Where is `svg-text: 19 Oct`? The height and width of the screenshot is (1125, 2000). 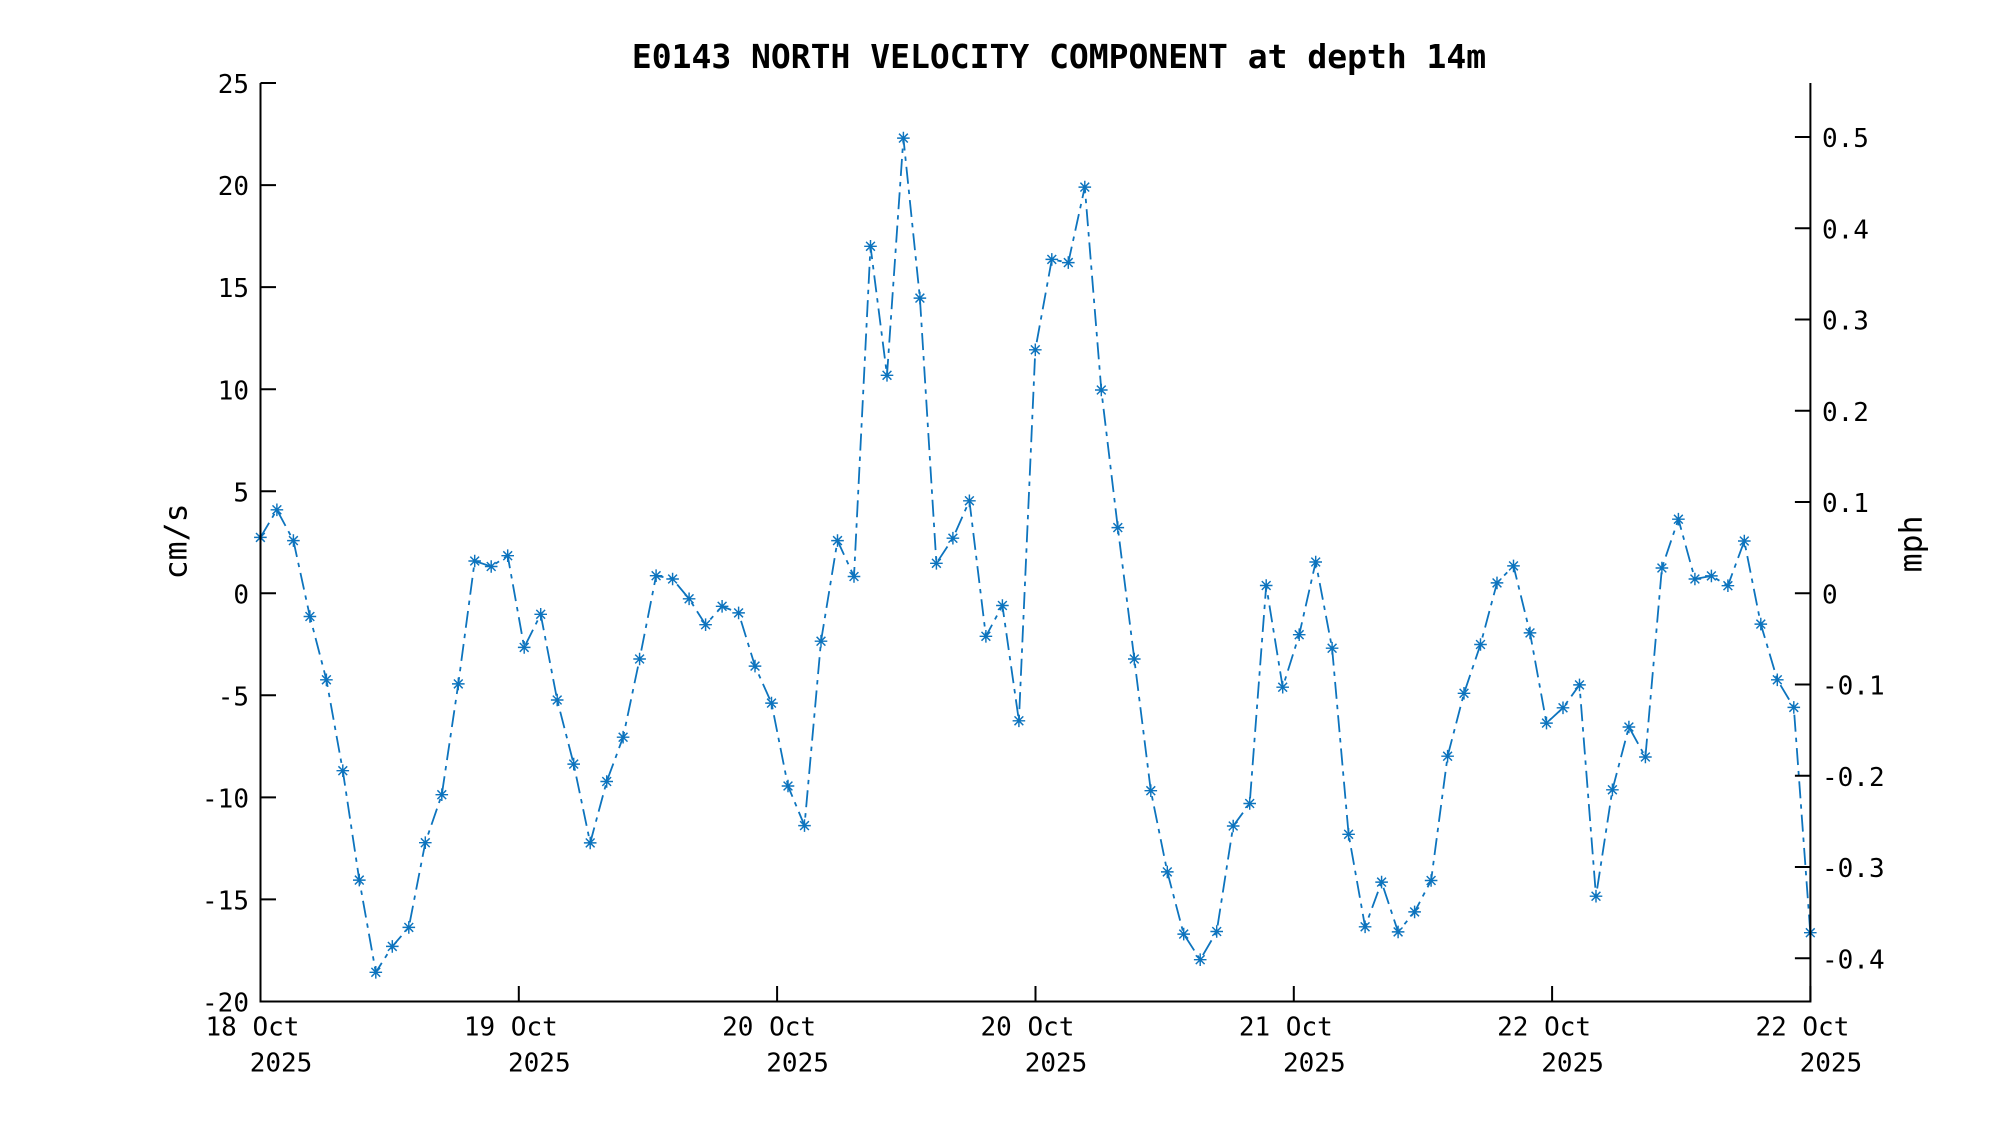
svg-text: 19 Oct is located at coordinates (511, 1027).